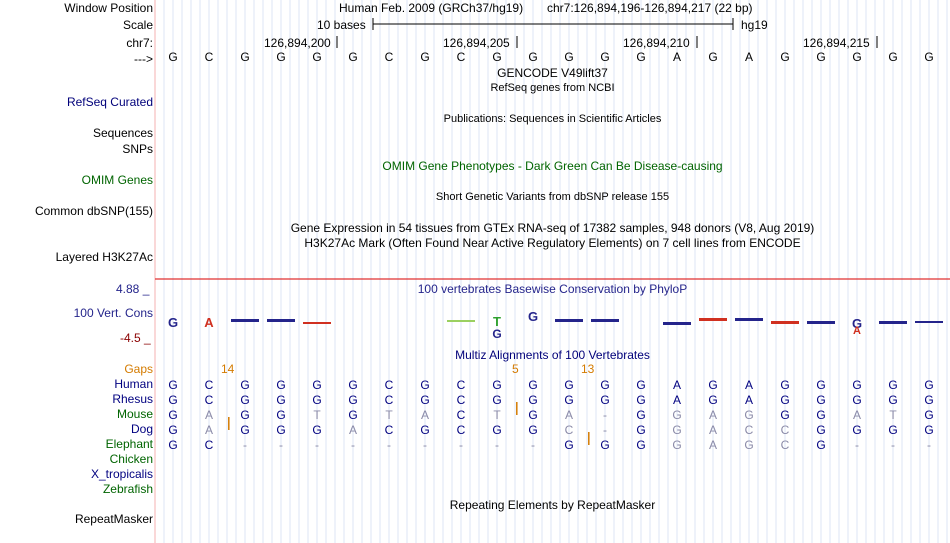  I want to click on position-range: chr7:126,894,196-126,894,217 (22 bp), so click(650, 8).